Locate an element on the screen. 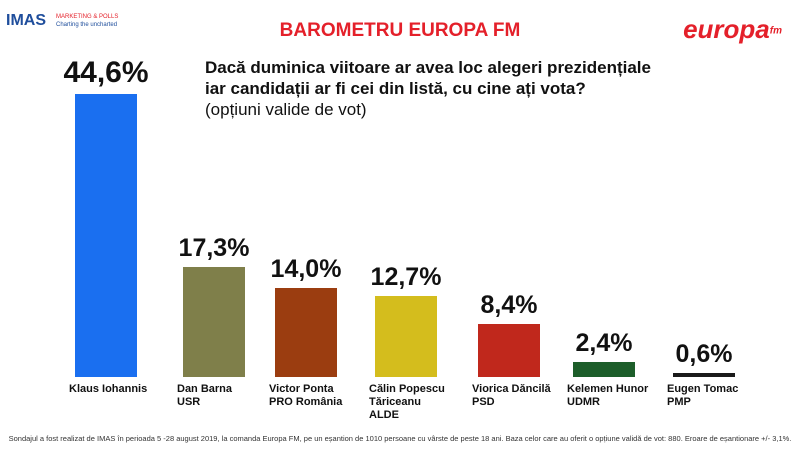  x-tick-label: PMP is located at coordinates (679, 402).